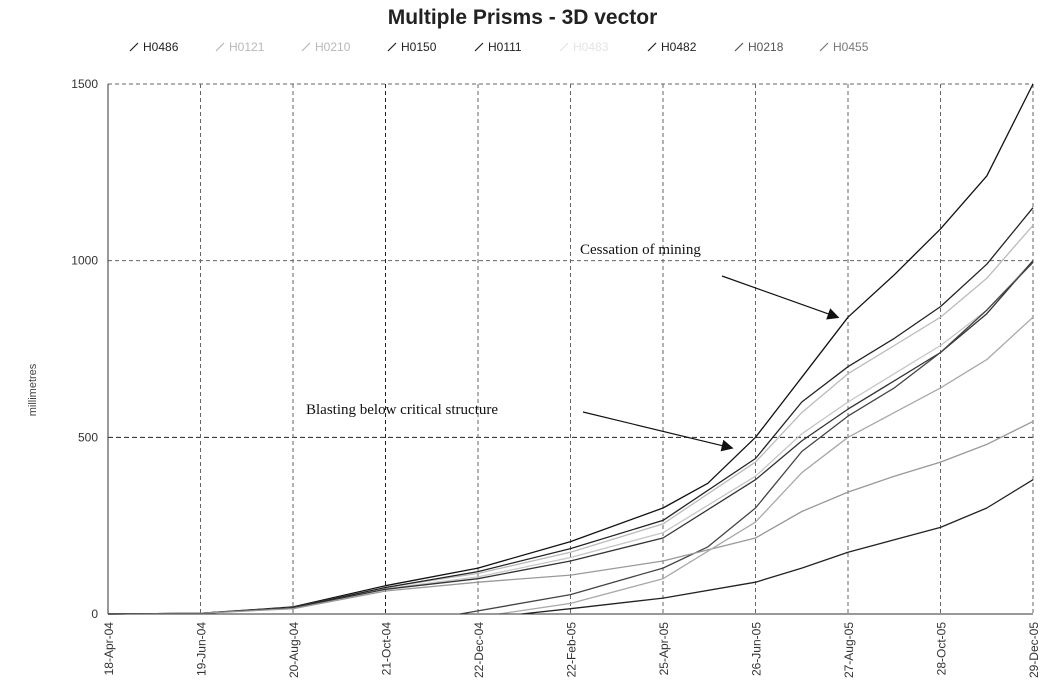 Image resolution: width=1045 pixels, height=700 pixels. Describe the element at coordinates (851, 47) in the screenshot. I see `legend-entry-h0455: H0455` at that location.